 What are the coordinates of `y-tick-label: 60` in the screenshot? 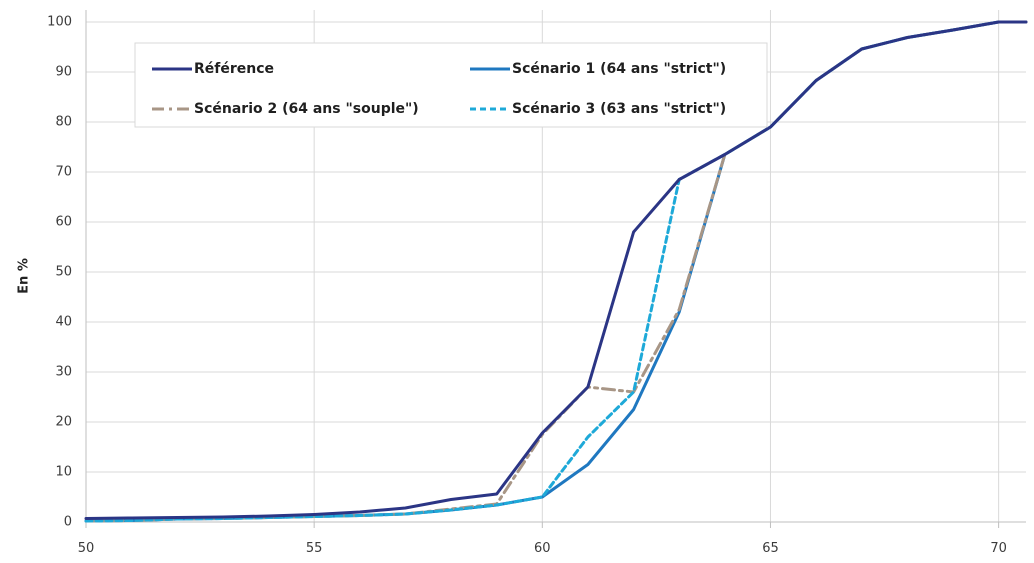 It's located at (63, 222).